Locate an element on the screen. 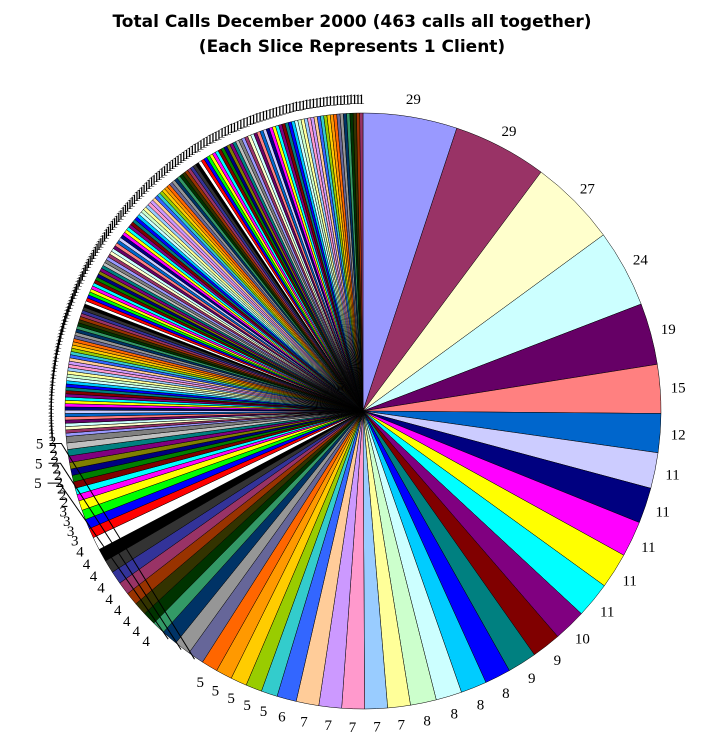 The height and width of the screenshot is (749, 704). slice-label-103: 1 is located at coordinates (79, 283).